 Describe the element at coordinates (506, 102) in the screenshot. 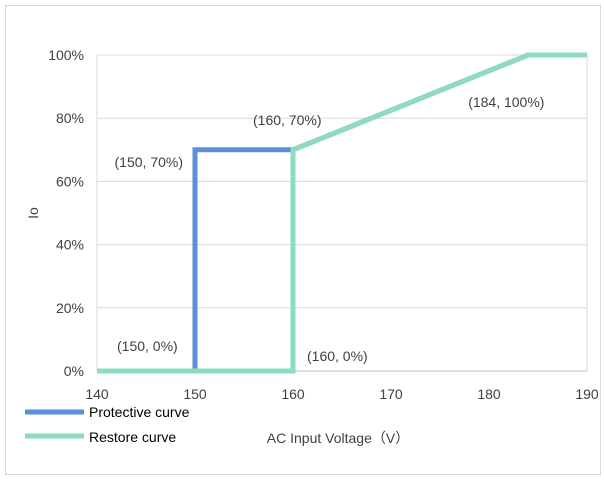

I see `point-annotation: (184, 100%)` at that location.